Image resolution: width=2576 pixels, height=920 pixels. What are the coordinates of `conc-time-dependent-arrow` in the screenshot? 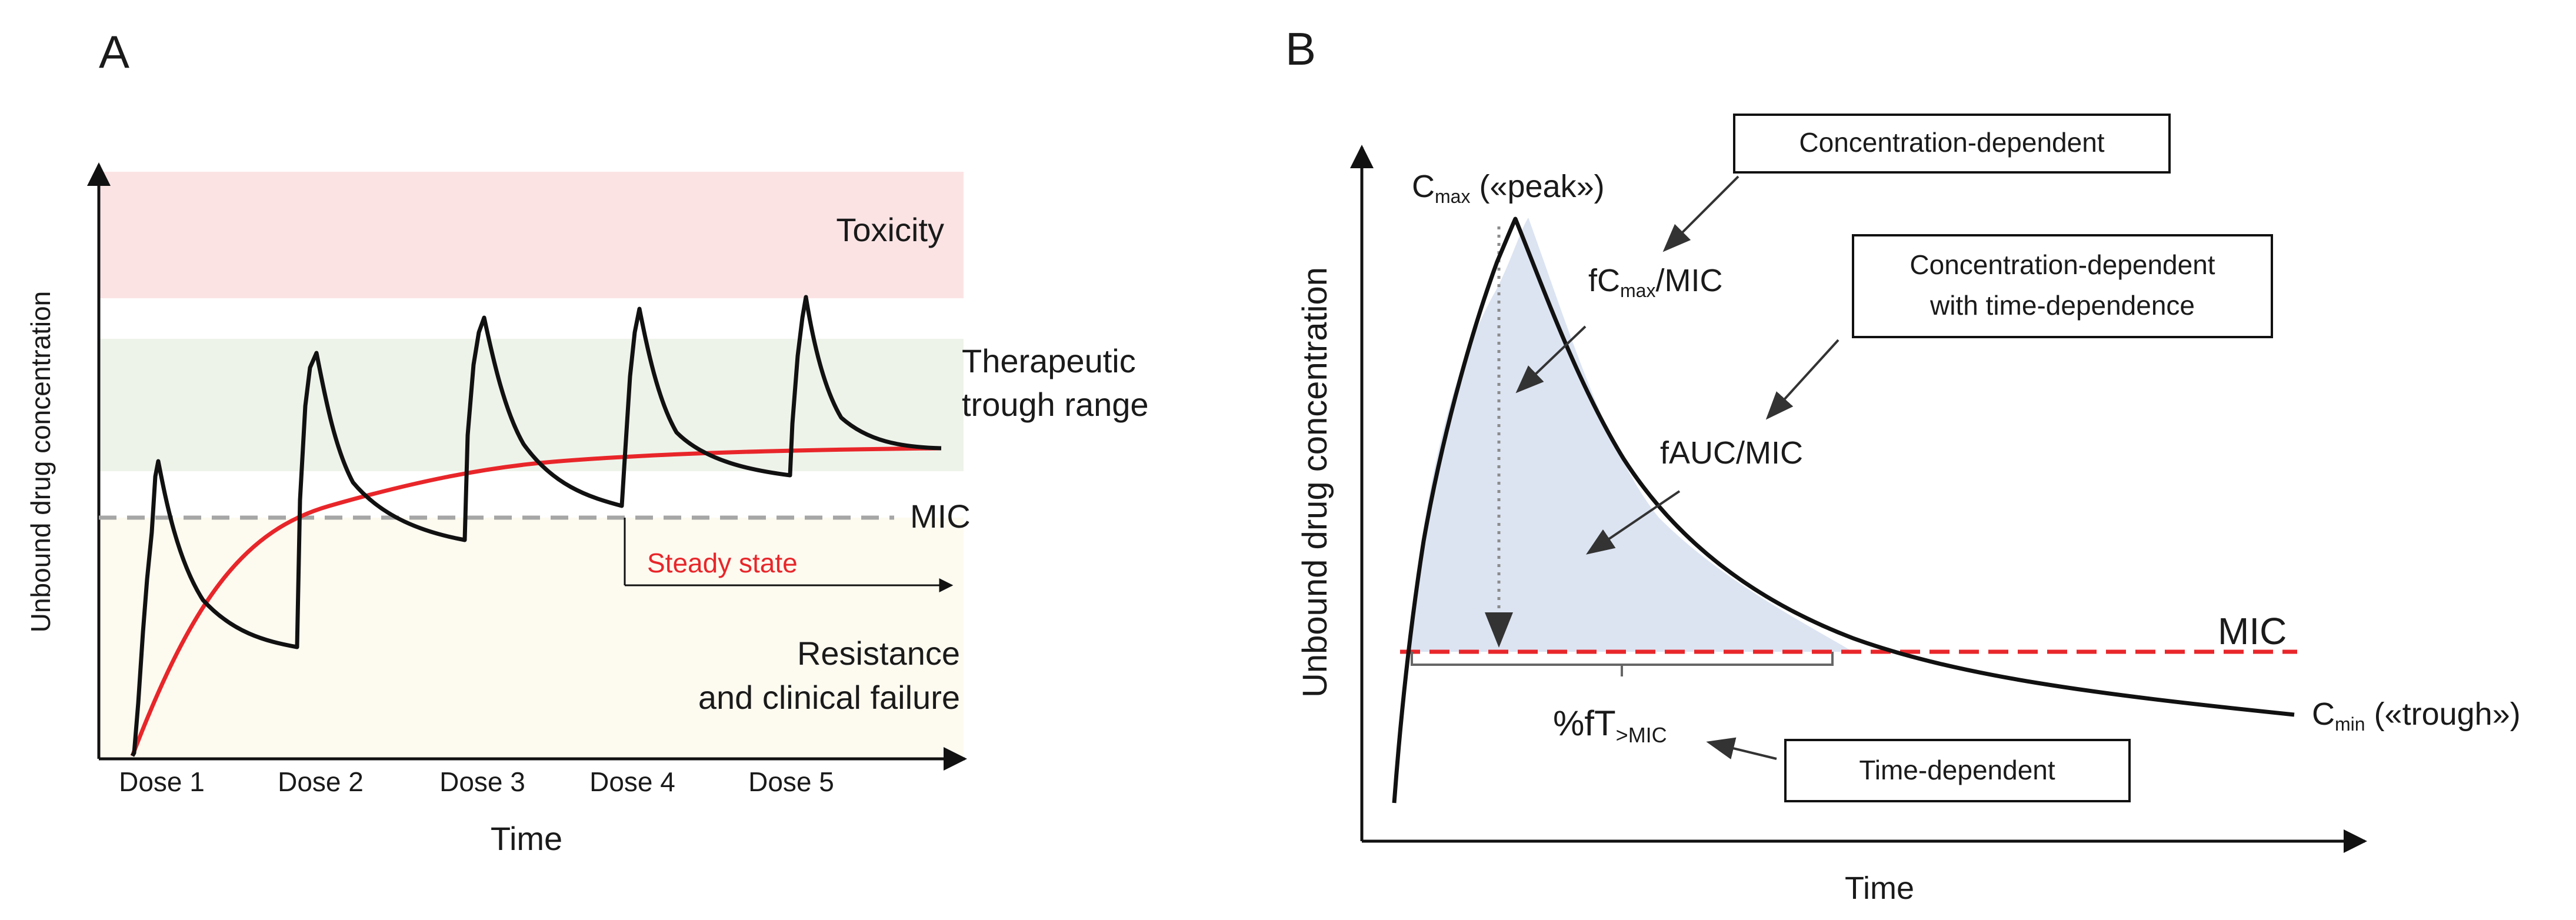 It's located at (1802, 379).